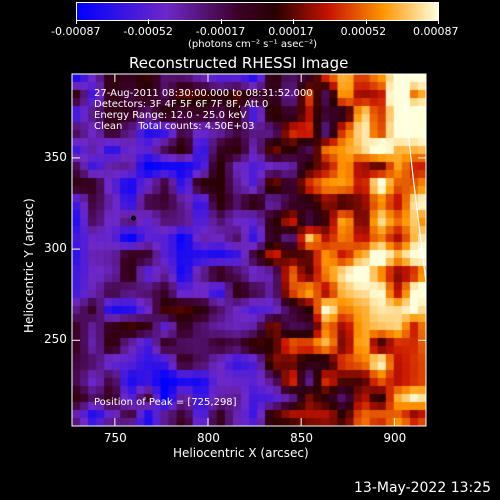 The width and height of the screenshot is (500, 500). What do you see at coordinates (436, 31) in the screenshot?
I see `colorbar-tick-label: 0.00087` at bounding box center [436, 31].